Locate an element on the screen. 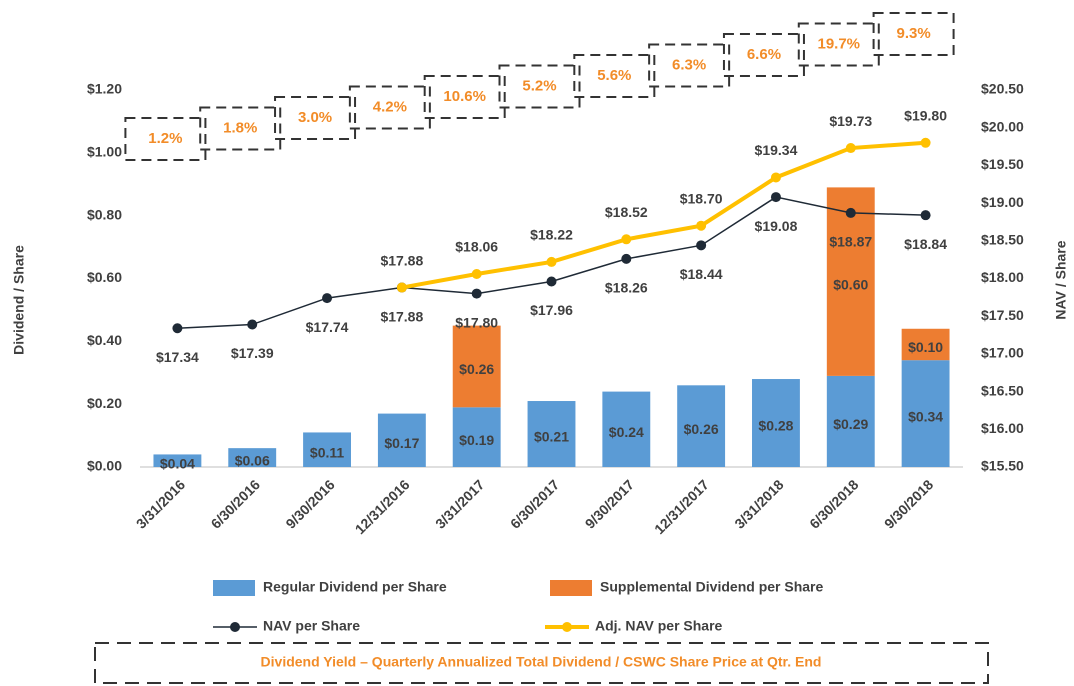 This screenshot has height=686, width=1074. x-tick-label: 3/31/2018 is located at coordinates (759, 504).